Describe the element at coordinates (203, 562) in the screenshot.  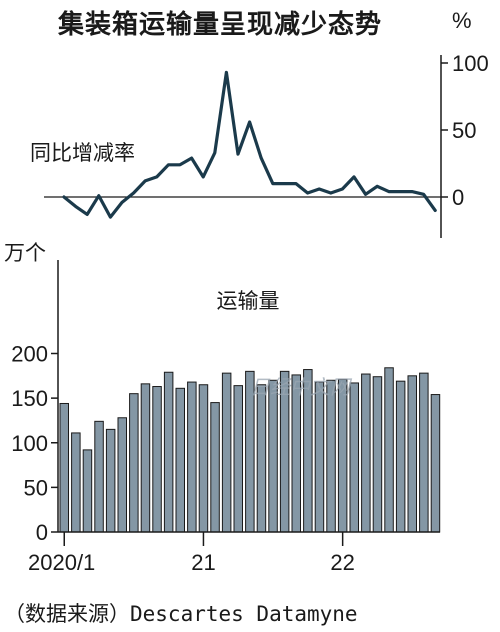
I see `bar-x-tick-label: 21` at that location.